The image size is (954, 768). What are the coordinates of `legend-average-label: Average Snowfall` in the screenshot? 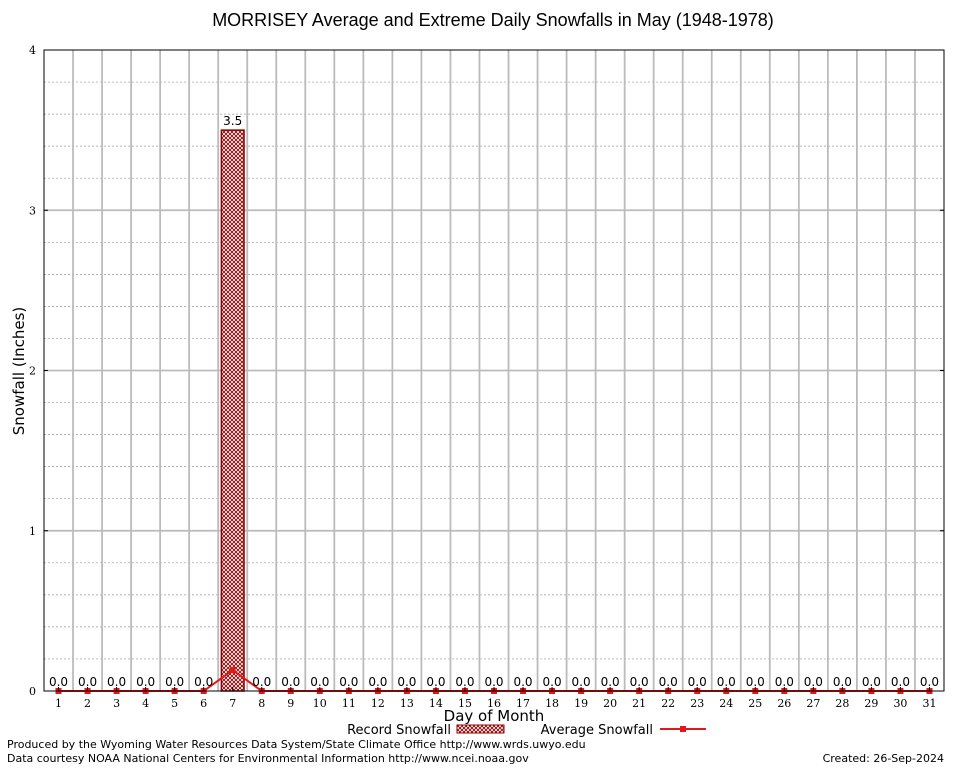 It's located at (597, 730).